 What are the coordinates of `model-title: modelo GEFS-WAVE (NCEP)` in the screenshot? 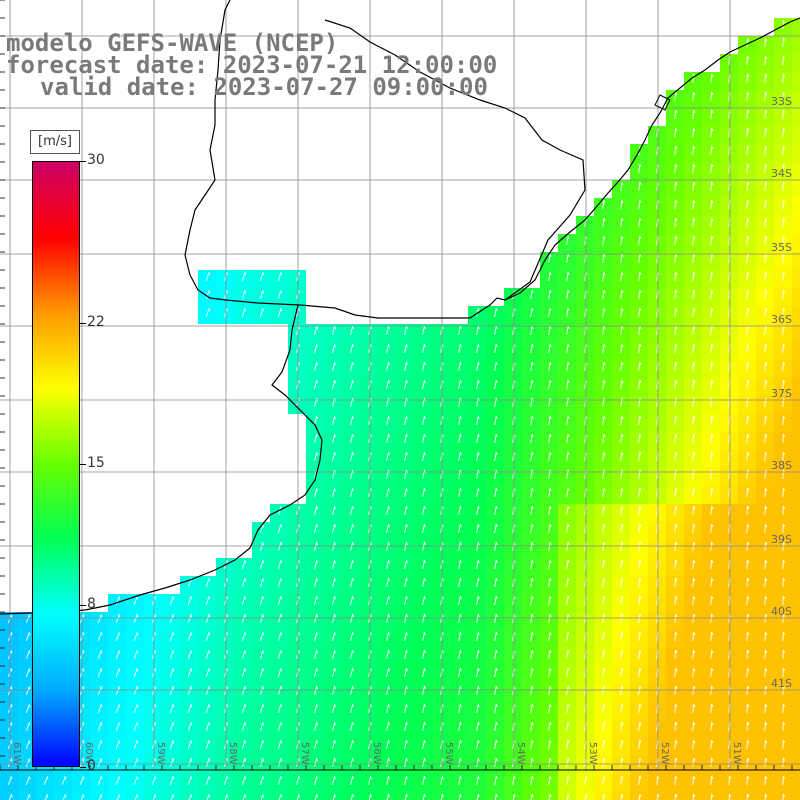 It's located at (172, 43).